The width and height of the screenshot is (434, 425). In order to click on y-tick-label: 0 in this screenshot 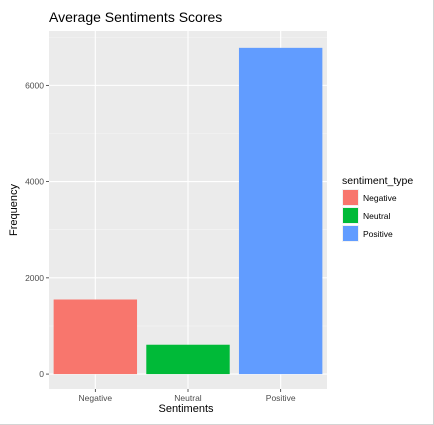, I will do `click(41, 374)`.